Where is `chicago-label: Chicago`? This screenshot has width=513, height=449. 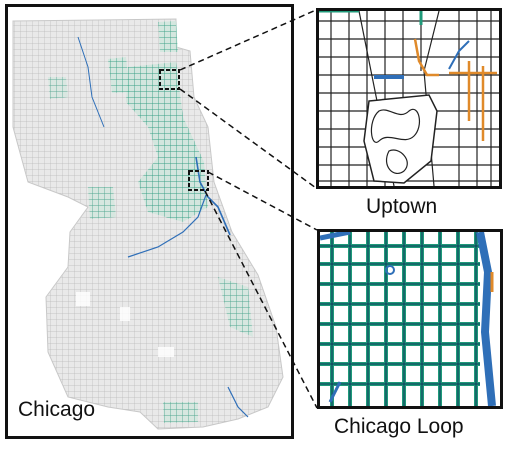 chicago-label: Chicago is located at coordinates (57, 409).